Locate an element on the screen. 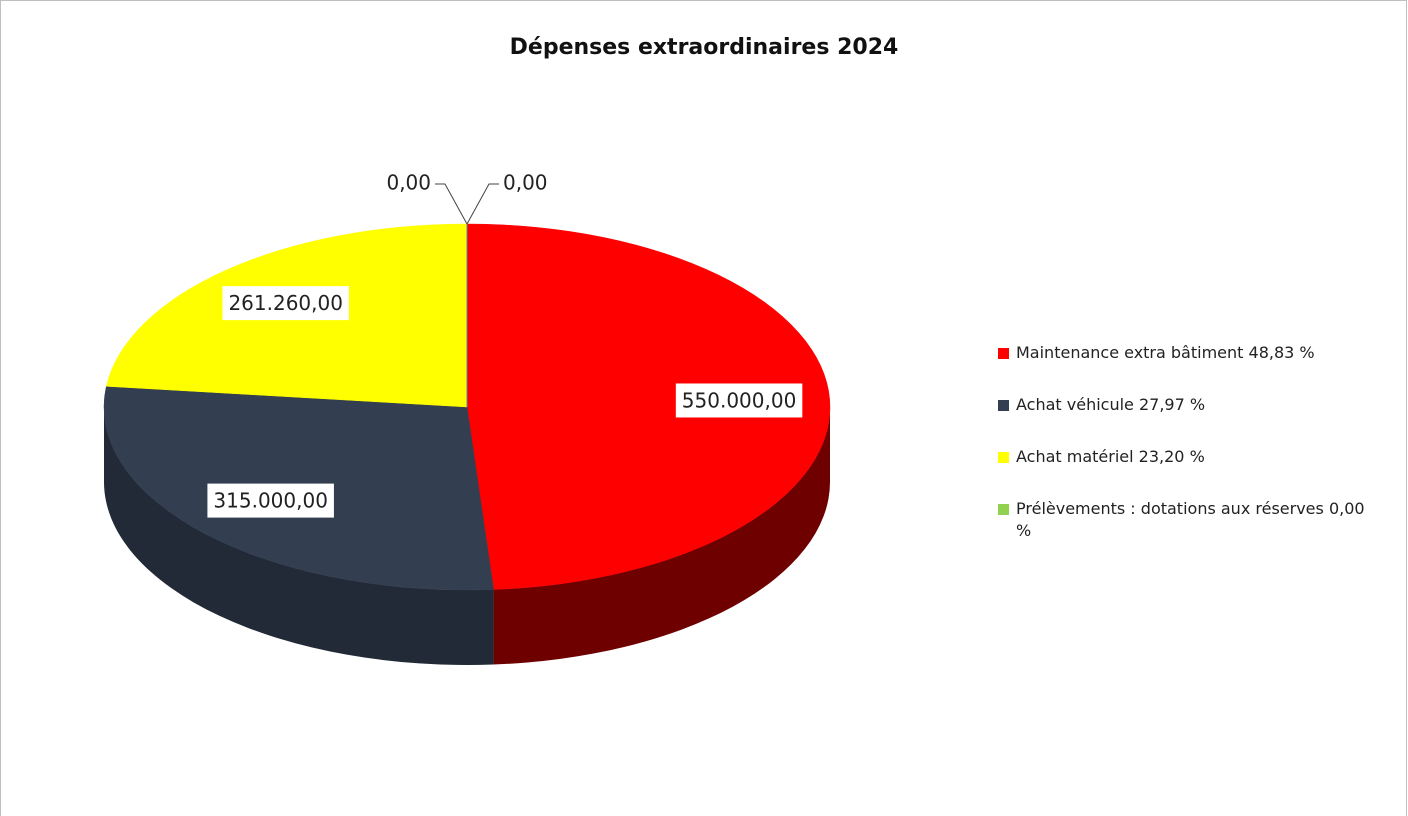 The image size is (1408, 816). legend-item: Maintenance extra bâtiment 48,83 % is located at coordinates (1188, 353).